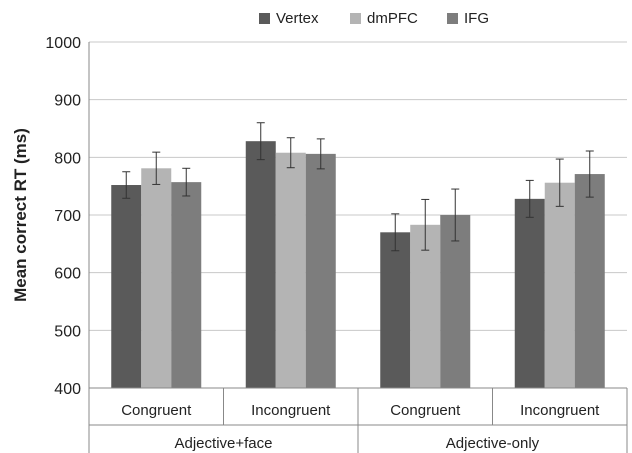 The image size is (632, 453). Describe the element at coordinates (493, 443) in the screenshot. I see `x-group-label: Adjective-only` at that location.